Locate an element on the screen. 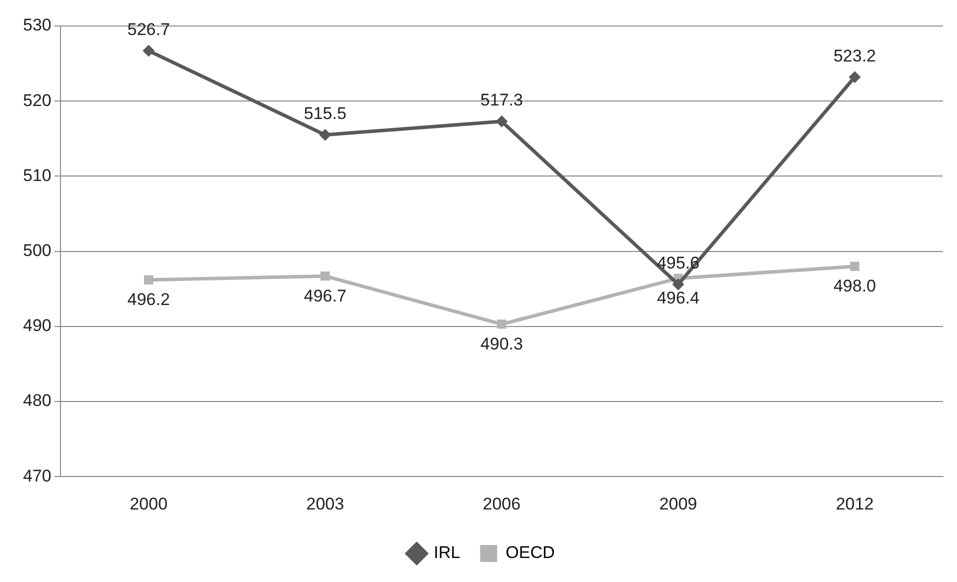 This screenshot has width=957, height=582. y-tick-label: 520 is located at coordinates (37, 100).